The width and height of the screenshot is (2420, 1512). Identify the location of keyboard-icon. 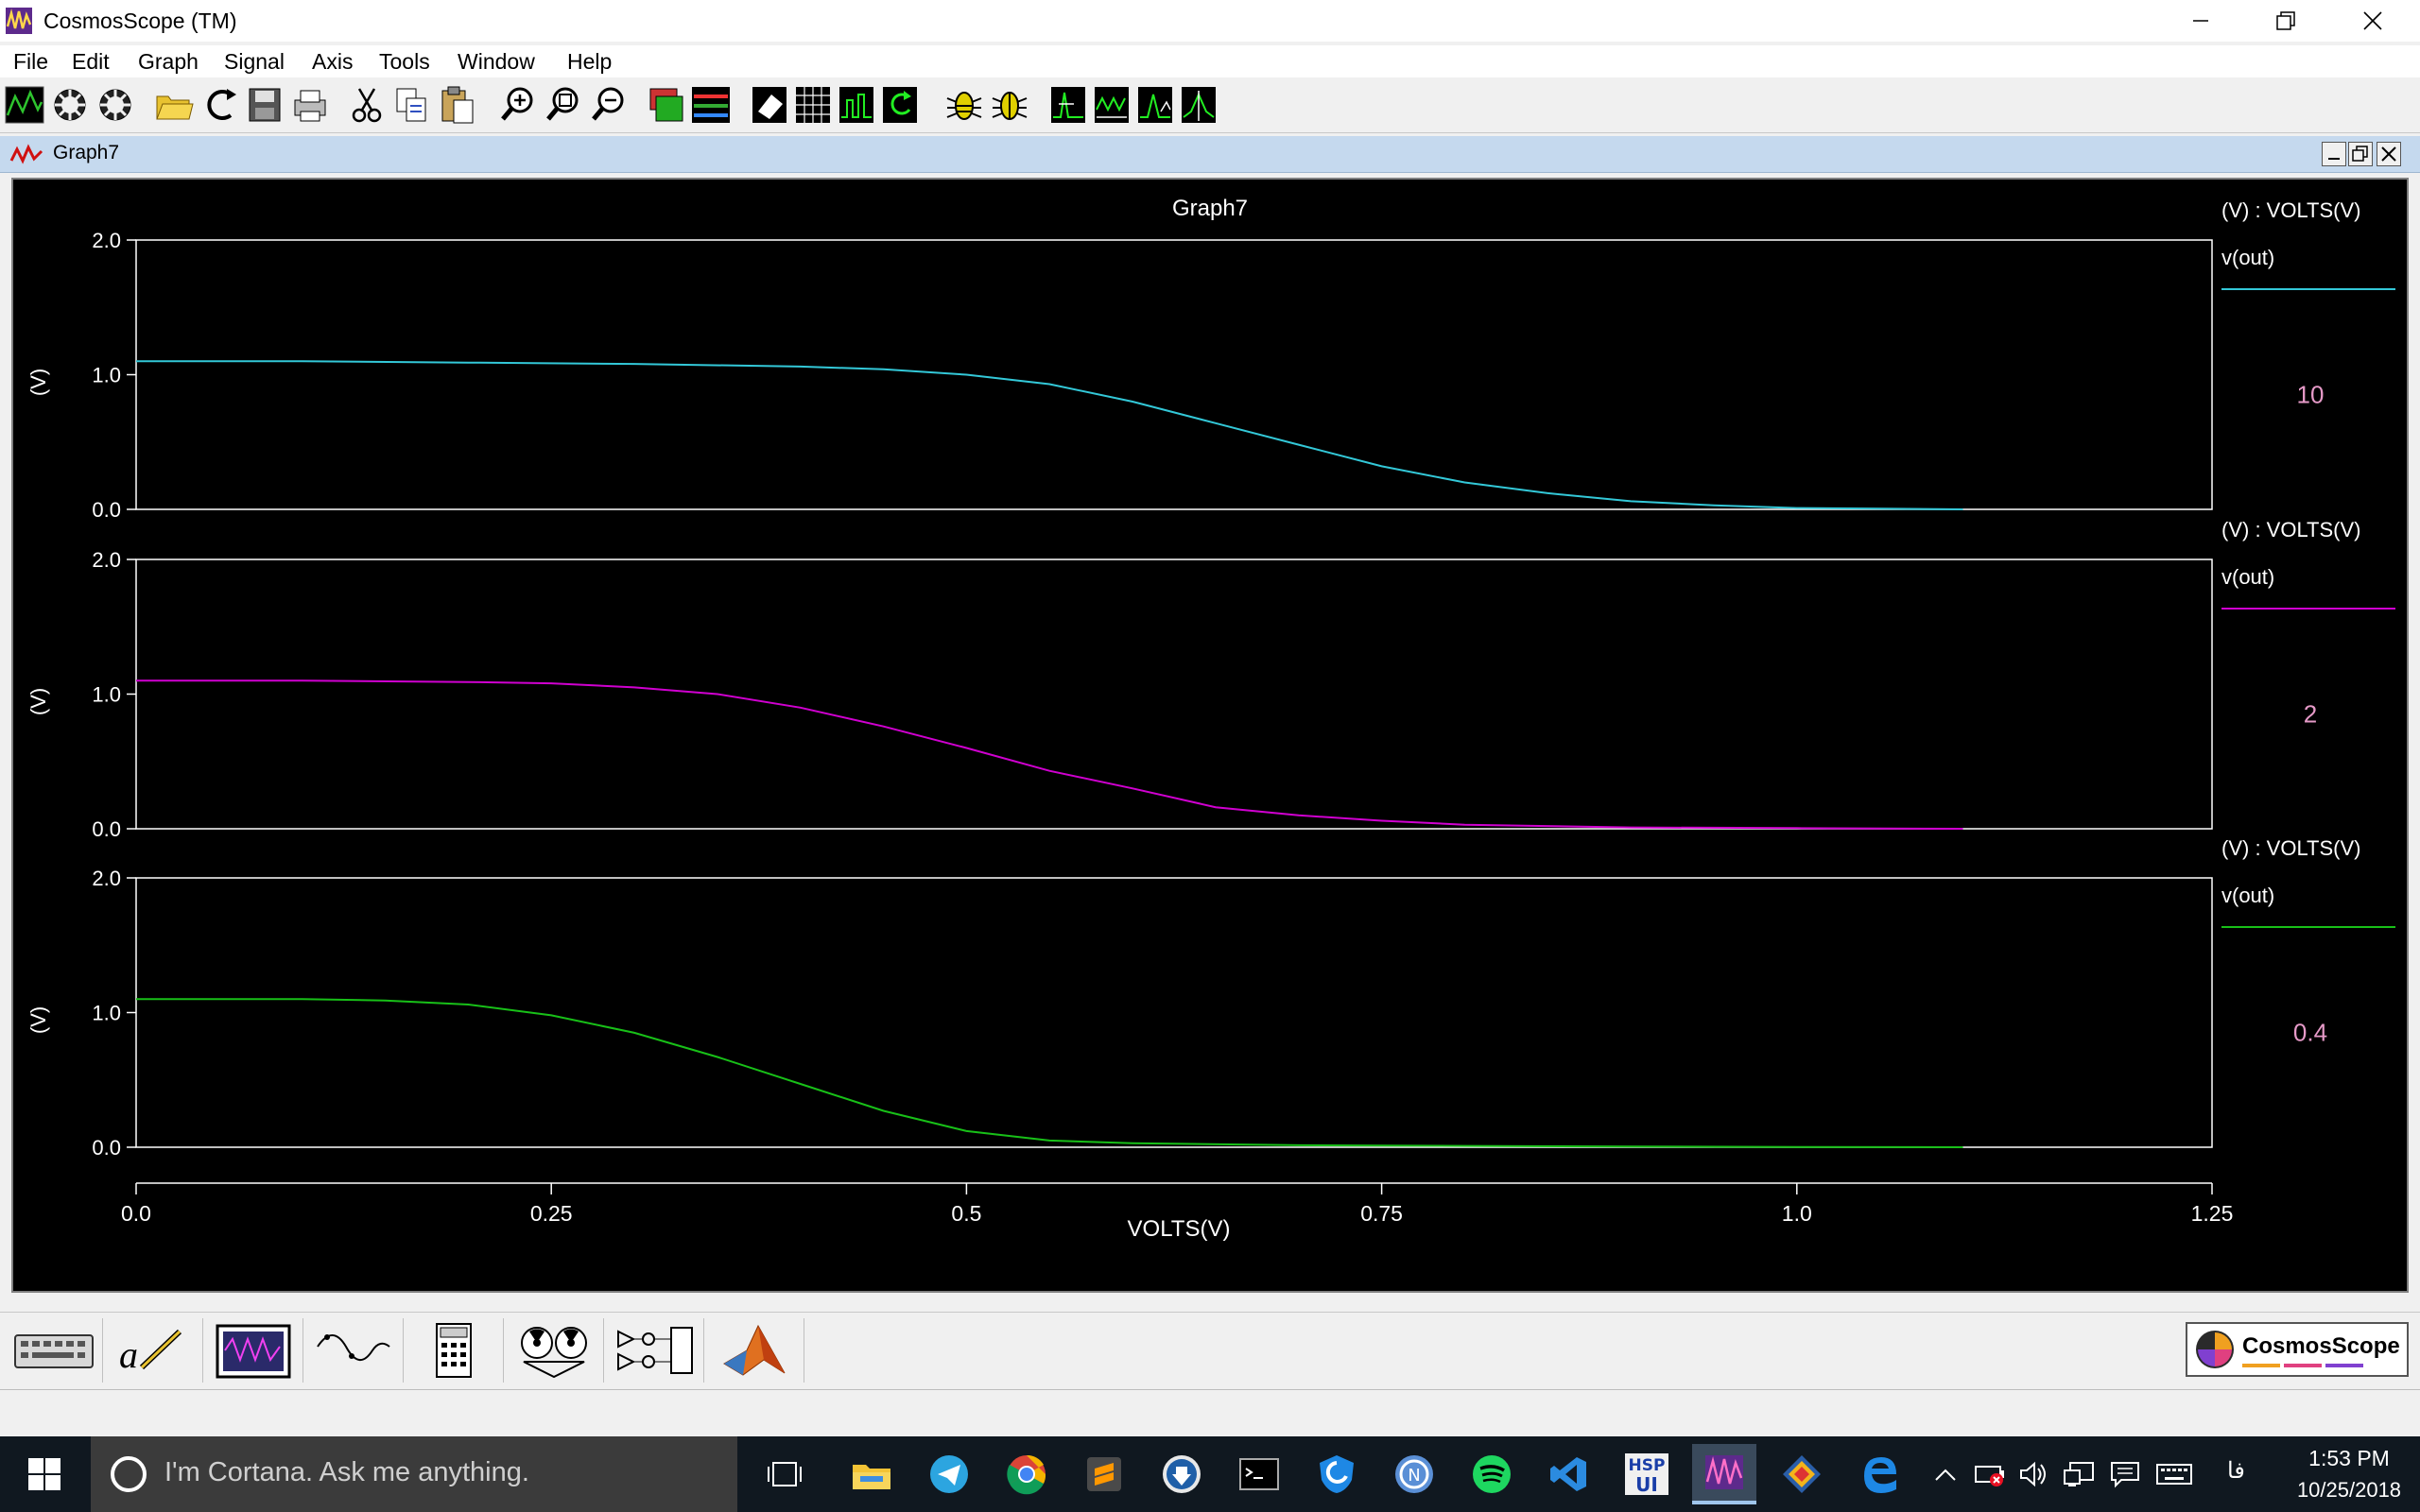
(53, 1350).